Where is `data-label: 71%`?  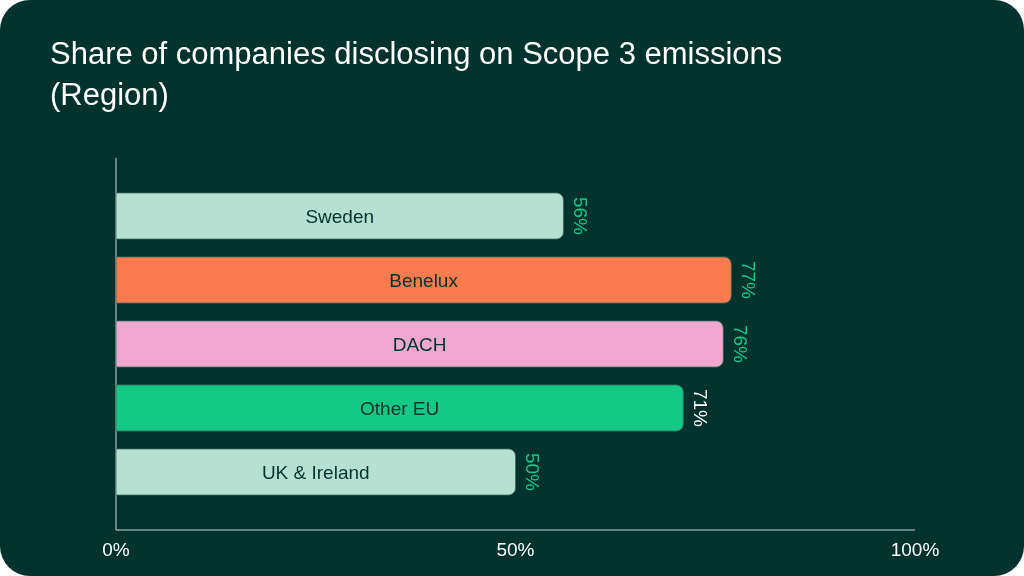
data-label: 71% is located at coordinates (700, 408).